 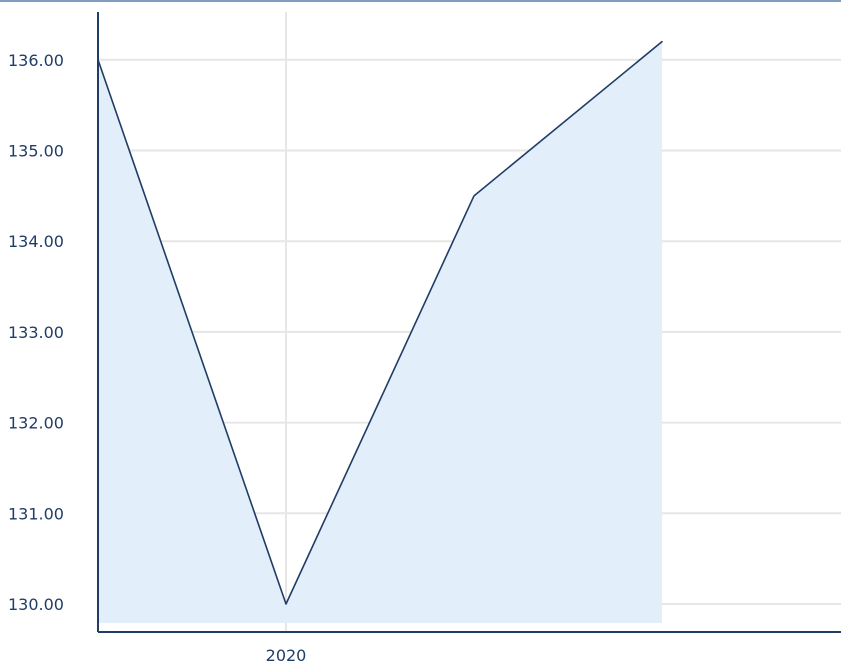 I want to click on y-tick-label: 136.00, so click(x=36, y=60).